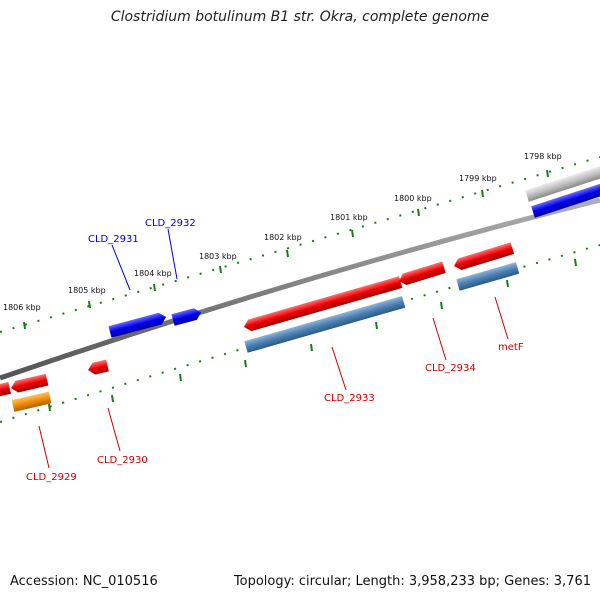 This screenshot has width=600, height=600. Describe the element at coordinates (122, 460) in the screenshot. I see `gene-label-cld-2930: CLD_2930` at that location.